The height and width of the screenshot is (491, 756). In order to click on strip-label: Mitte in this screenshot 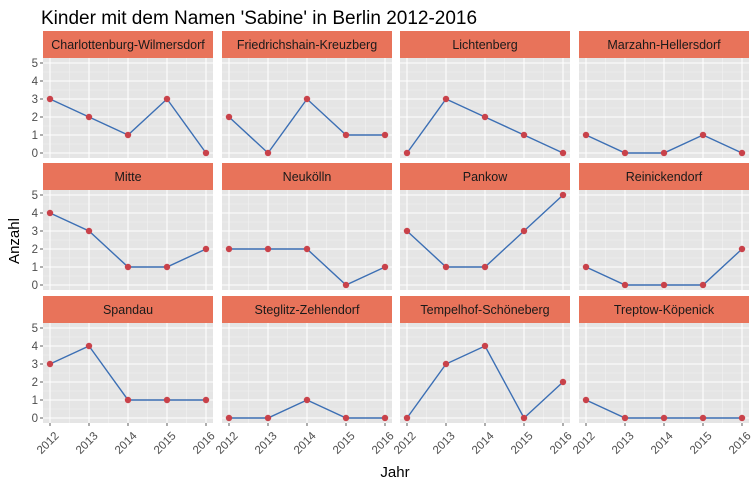, I will do `click(127, 177)`.